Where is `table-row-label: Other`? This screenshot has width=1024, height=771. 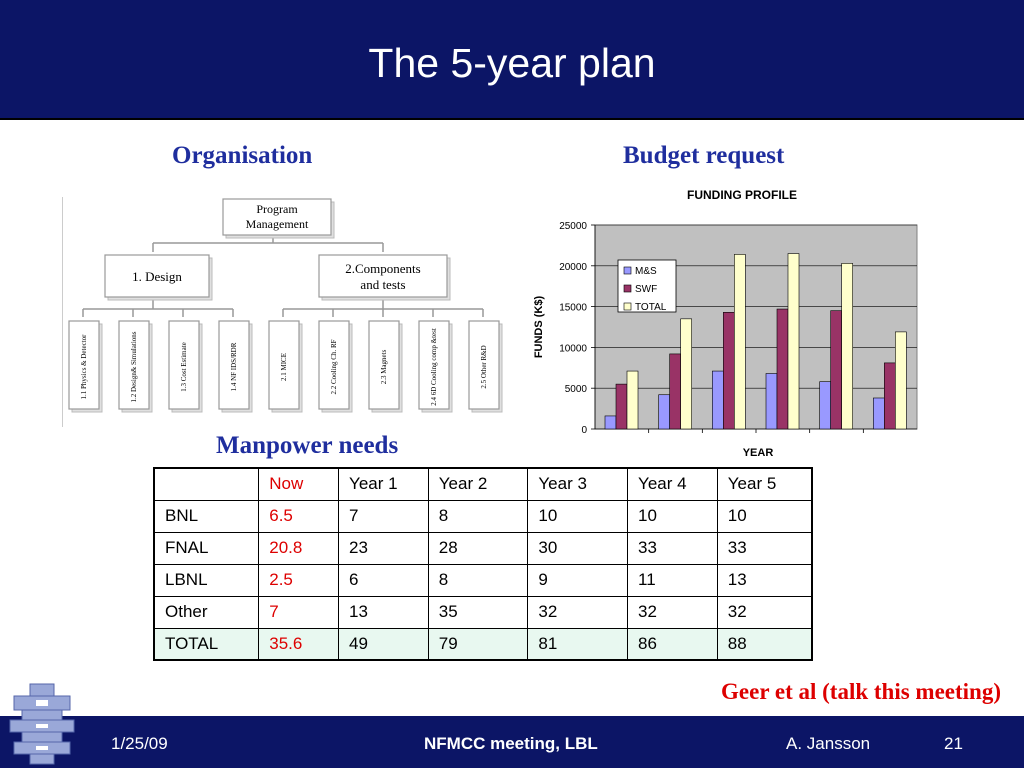 table-row-label: Other is located at coordinates (206, 612).